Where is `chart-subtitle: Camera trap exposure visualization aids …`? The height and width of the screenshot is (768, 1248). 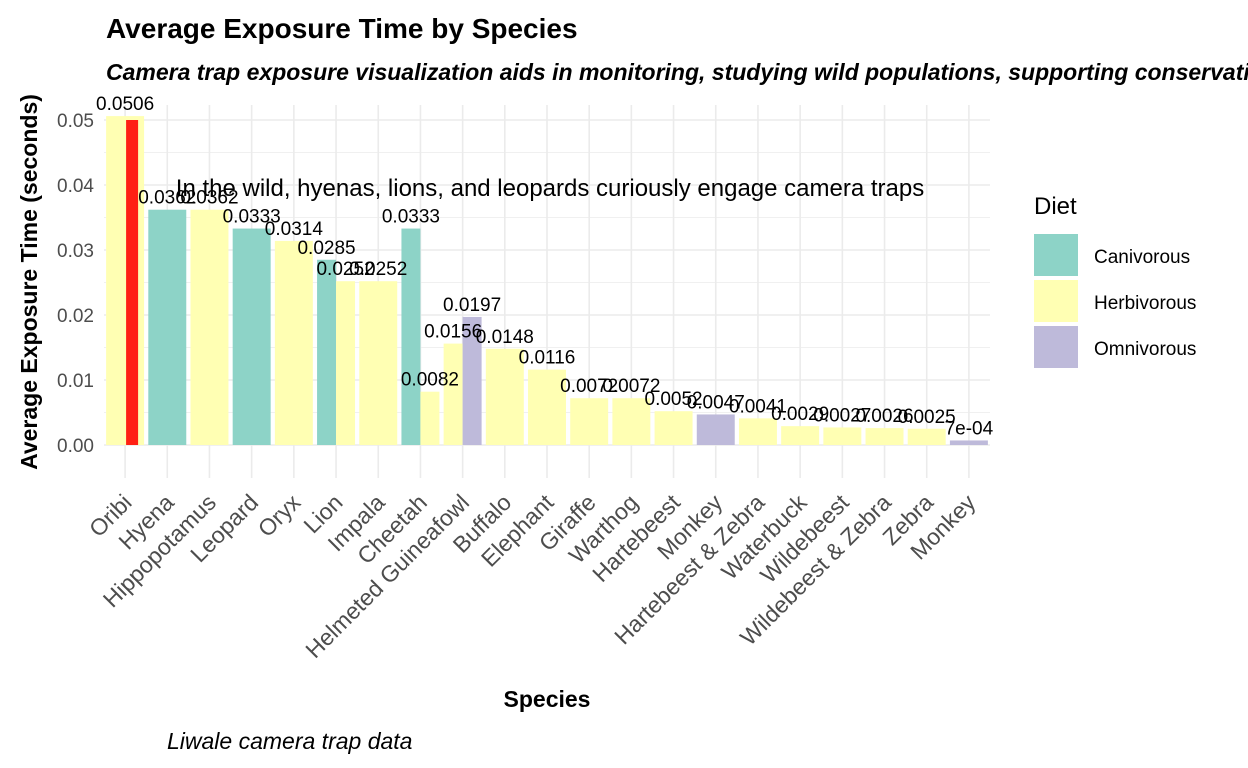 chart-subtitle: Camera trap exposure visualization aids … is located at coordinates (677, 72).